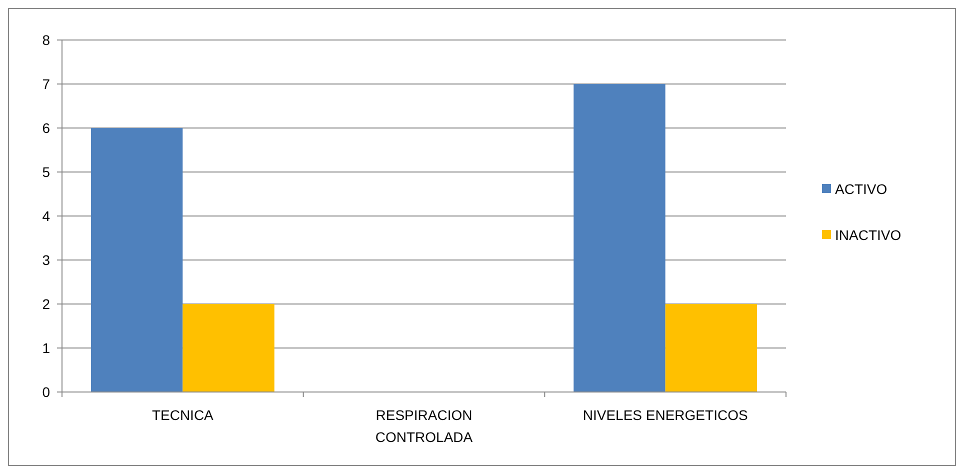 Image resolution: width=964 pixels, height=474 pixels. I want to click on x-tick-label: RESPIRACION CONTROLADA, so click(424, 426).